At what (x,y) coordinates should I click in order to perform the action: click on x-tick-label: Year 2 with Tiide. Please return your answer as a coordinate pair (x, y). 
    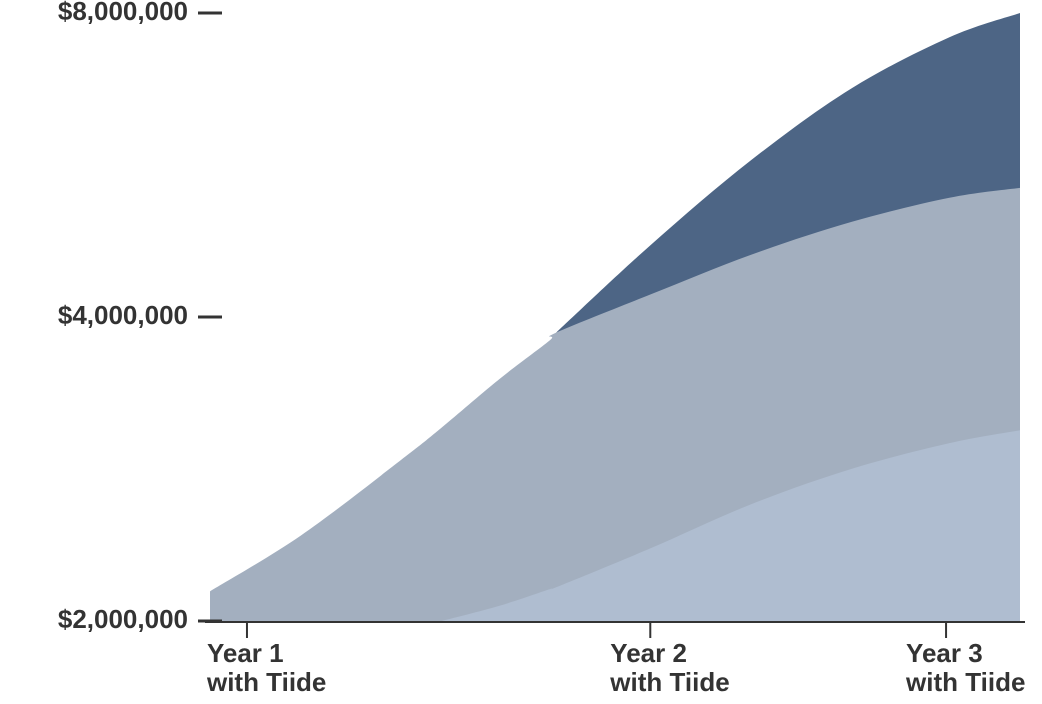
    Looking at the image, I should click on (669, 667).